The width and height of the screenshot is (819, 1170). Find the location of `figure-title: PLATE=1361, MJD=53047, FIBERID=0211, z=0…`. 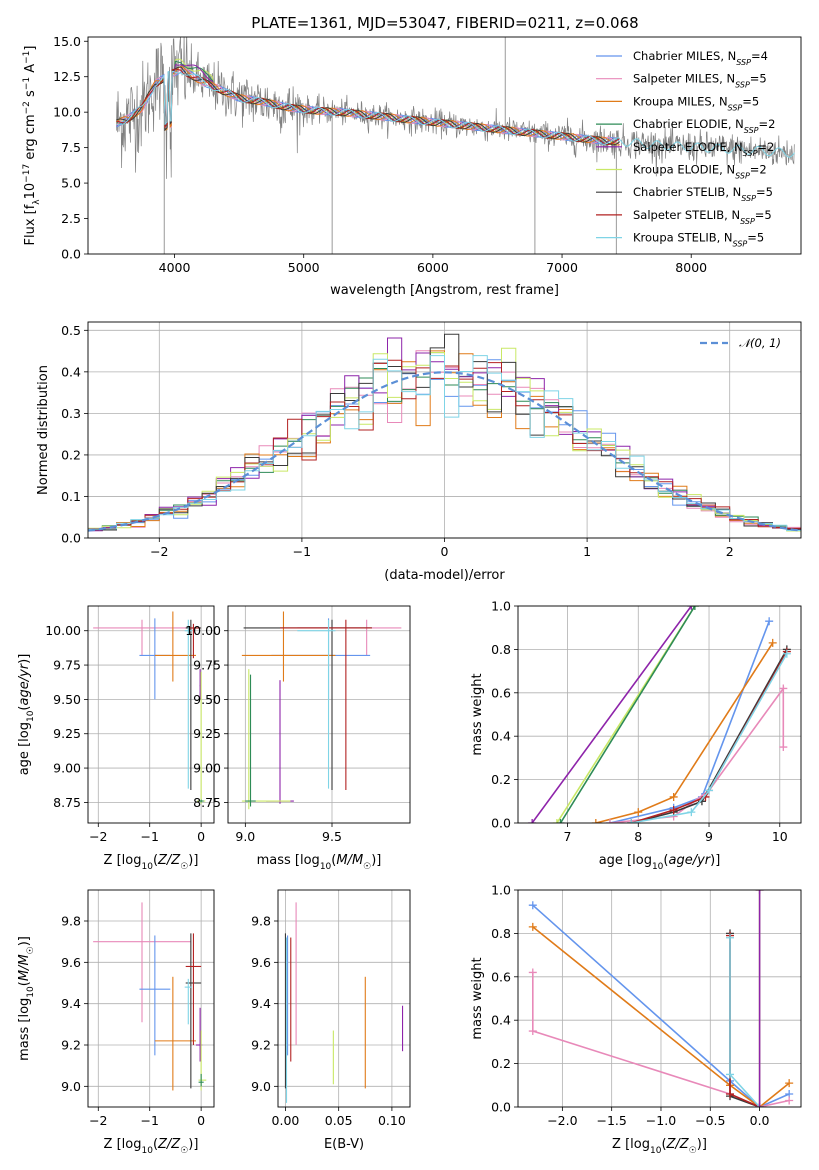

figure-title: PLATE=1361, MJD=53047, FIBERID=0211, z=0… is located at coordinates (444, 23).